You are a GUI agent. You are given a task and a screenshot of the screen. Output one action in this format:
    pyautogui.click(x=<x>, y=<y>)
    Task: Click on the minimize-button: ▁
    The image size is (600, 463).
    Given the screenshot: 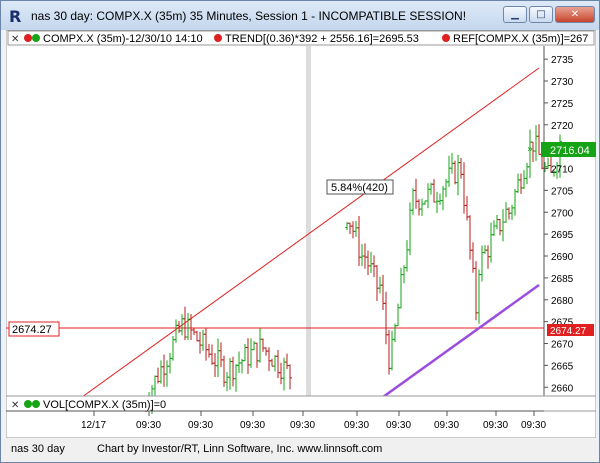 What is the action you would take?
    pyautogui.click(x=515, y=14)
    